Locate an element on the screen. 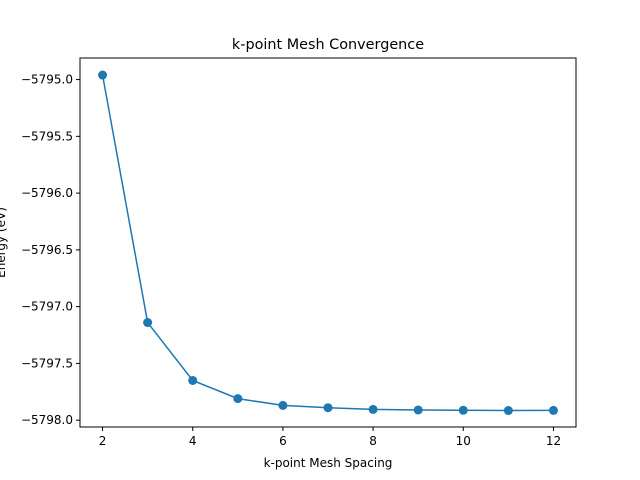 The image size is (640, 480). y-tick-label: −5795.5 is located at coordinates (47, 136).